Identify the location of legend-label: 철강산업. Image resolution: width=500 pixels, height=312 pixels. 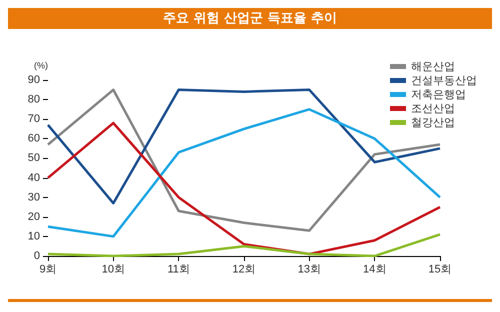
(433, 122).